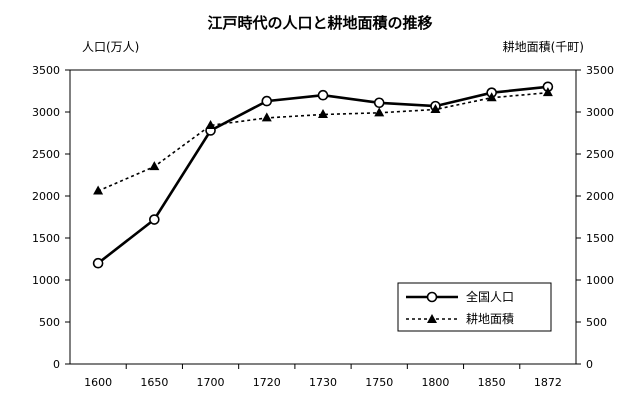 Image resolution: width=640 pixels, height=412 pixels. What do you see at coordinates (98, 382) in the screenshot?
I see `x-tick-label: 1600` at bounding box center [98, 382].